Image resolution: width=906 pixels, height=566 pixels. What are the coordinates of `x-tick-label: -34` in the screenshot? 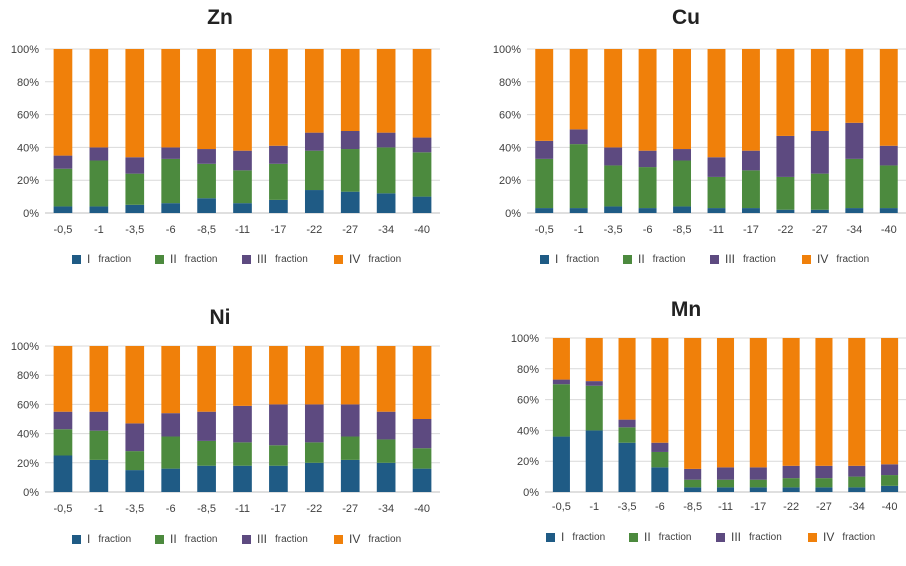 It's located at (854, 230).